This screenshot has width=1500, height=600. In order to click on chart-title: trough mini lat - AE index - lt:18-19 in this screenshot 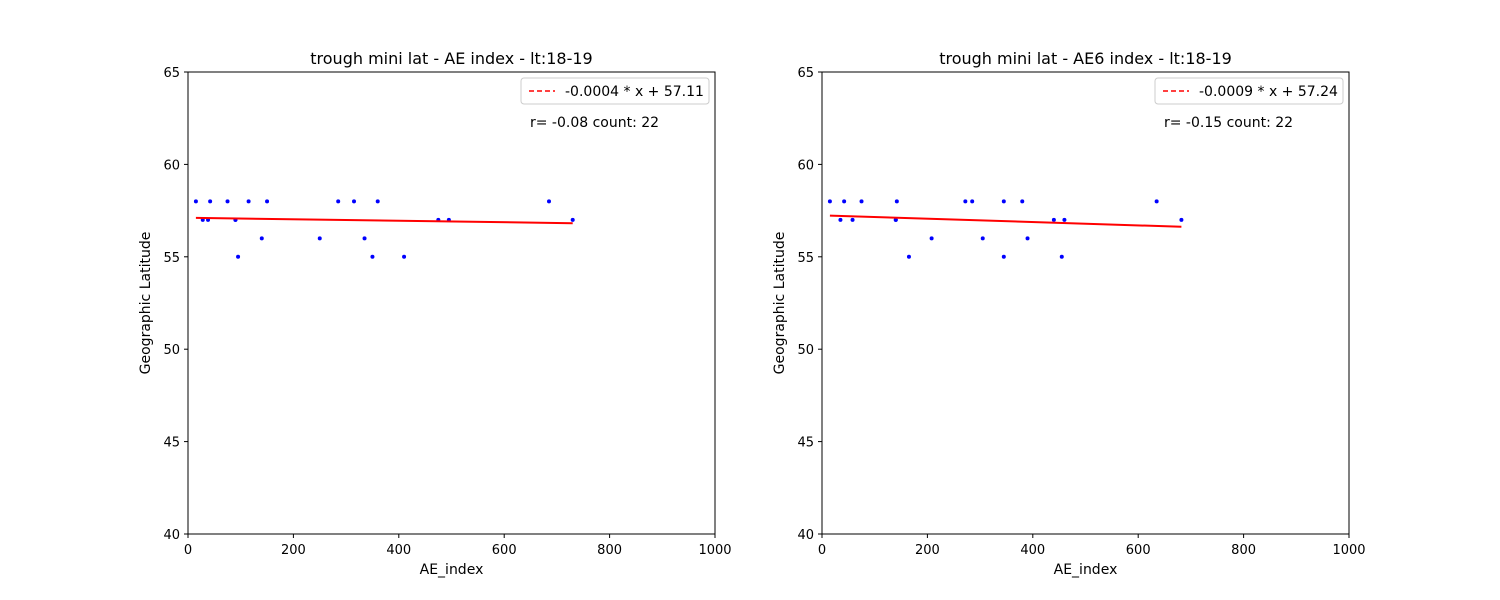, I will do `click(451, 58)`.